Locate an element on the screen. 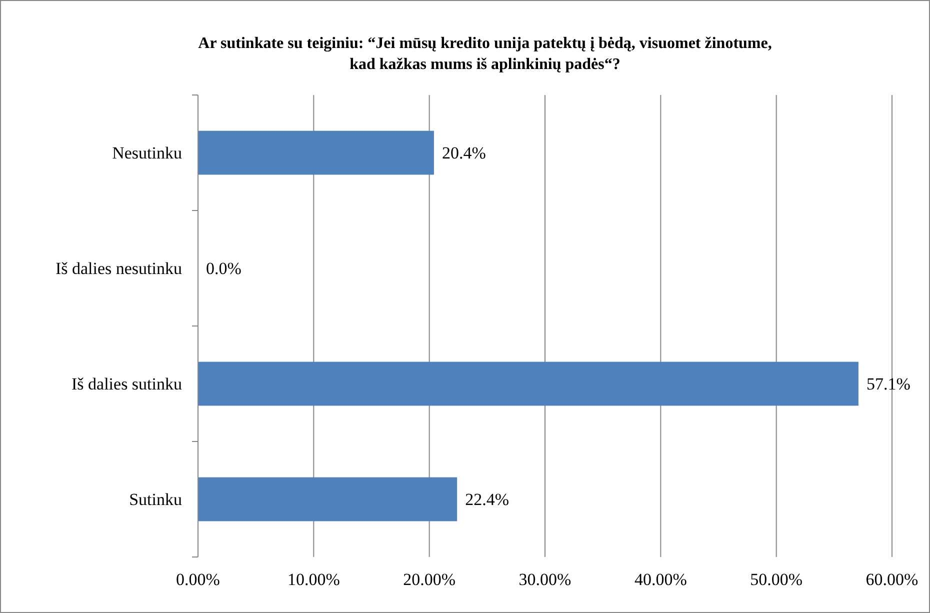 The height and width of the screenshot is (613, 930). x-tick-label: 10.00% is located at coordinates (313, 579).